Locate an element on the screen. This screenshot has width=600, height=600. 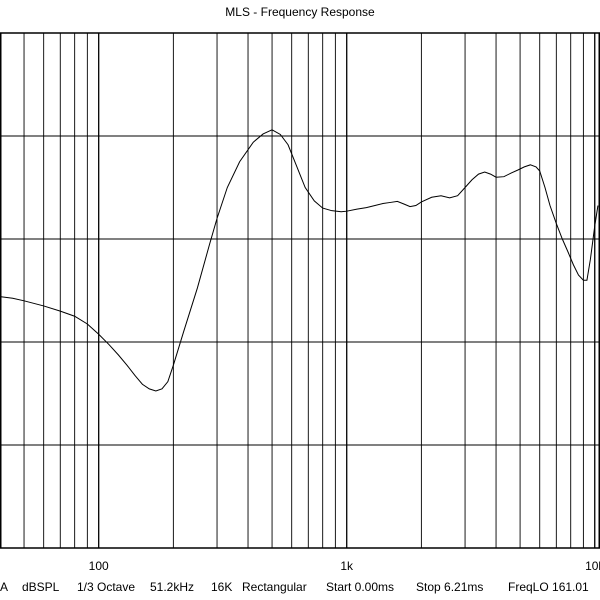
x-tick-label: 10k is located at coordinates (592, 566).